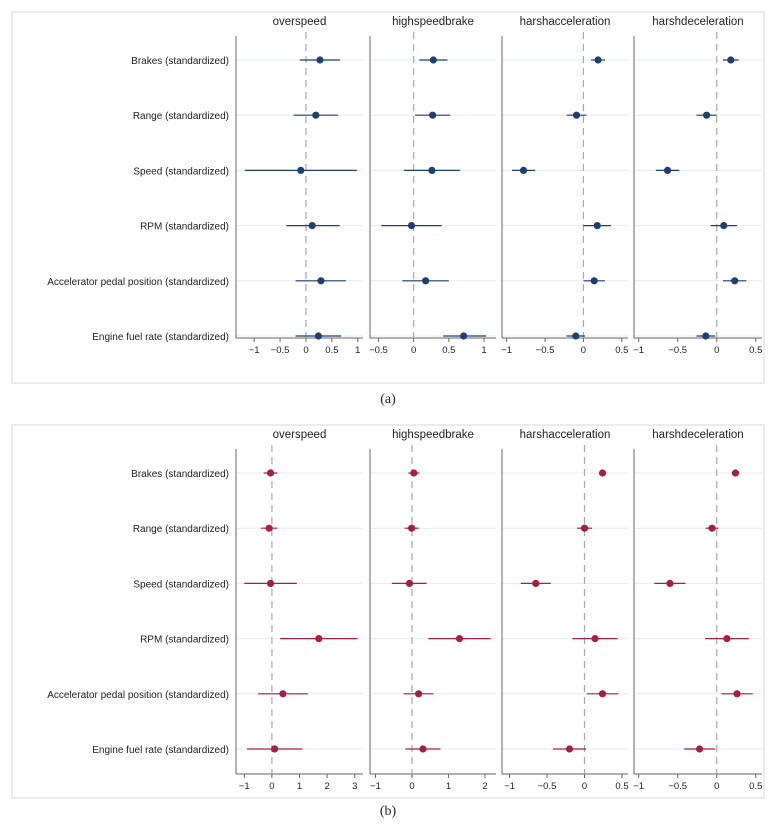  Describe the element at coordinates (299, 186) in the screenshot. I see `panel-overspeed: overspeed −1 −0.5 0 0.5 1` at that location.